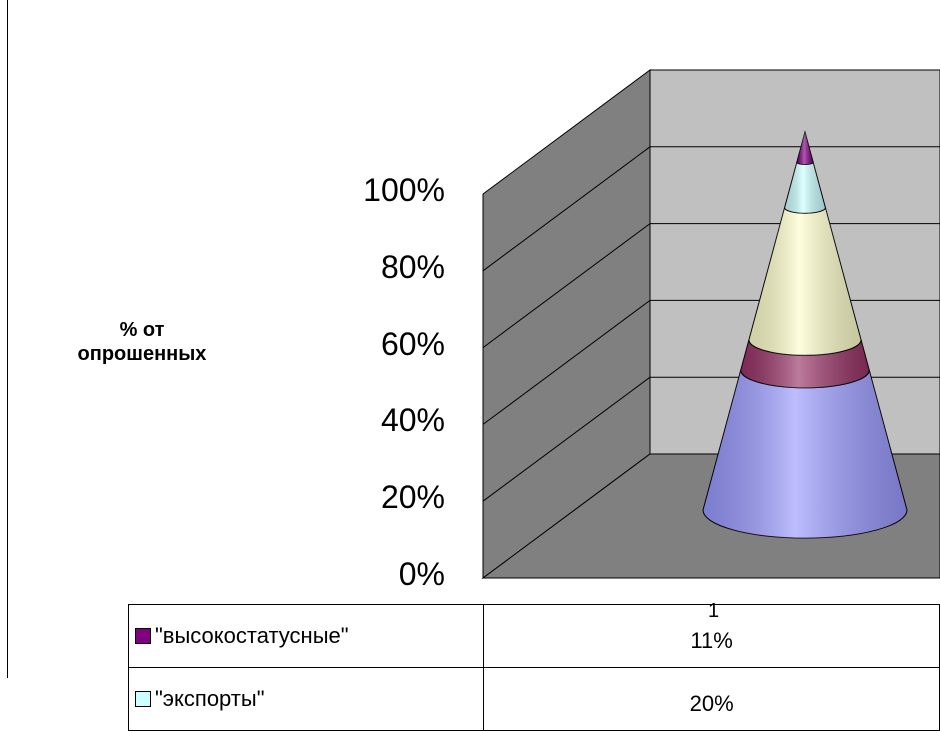 Image resolution: width=940 pixels, height=731 pixels. I want to click on table-row-label: "высокостатусные", so click(306, 636).